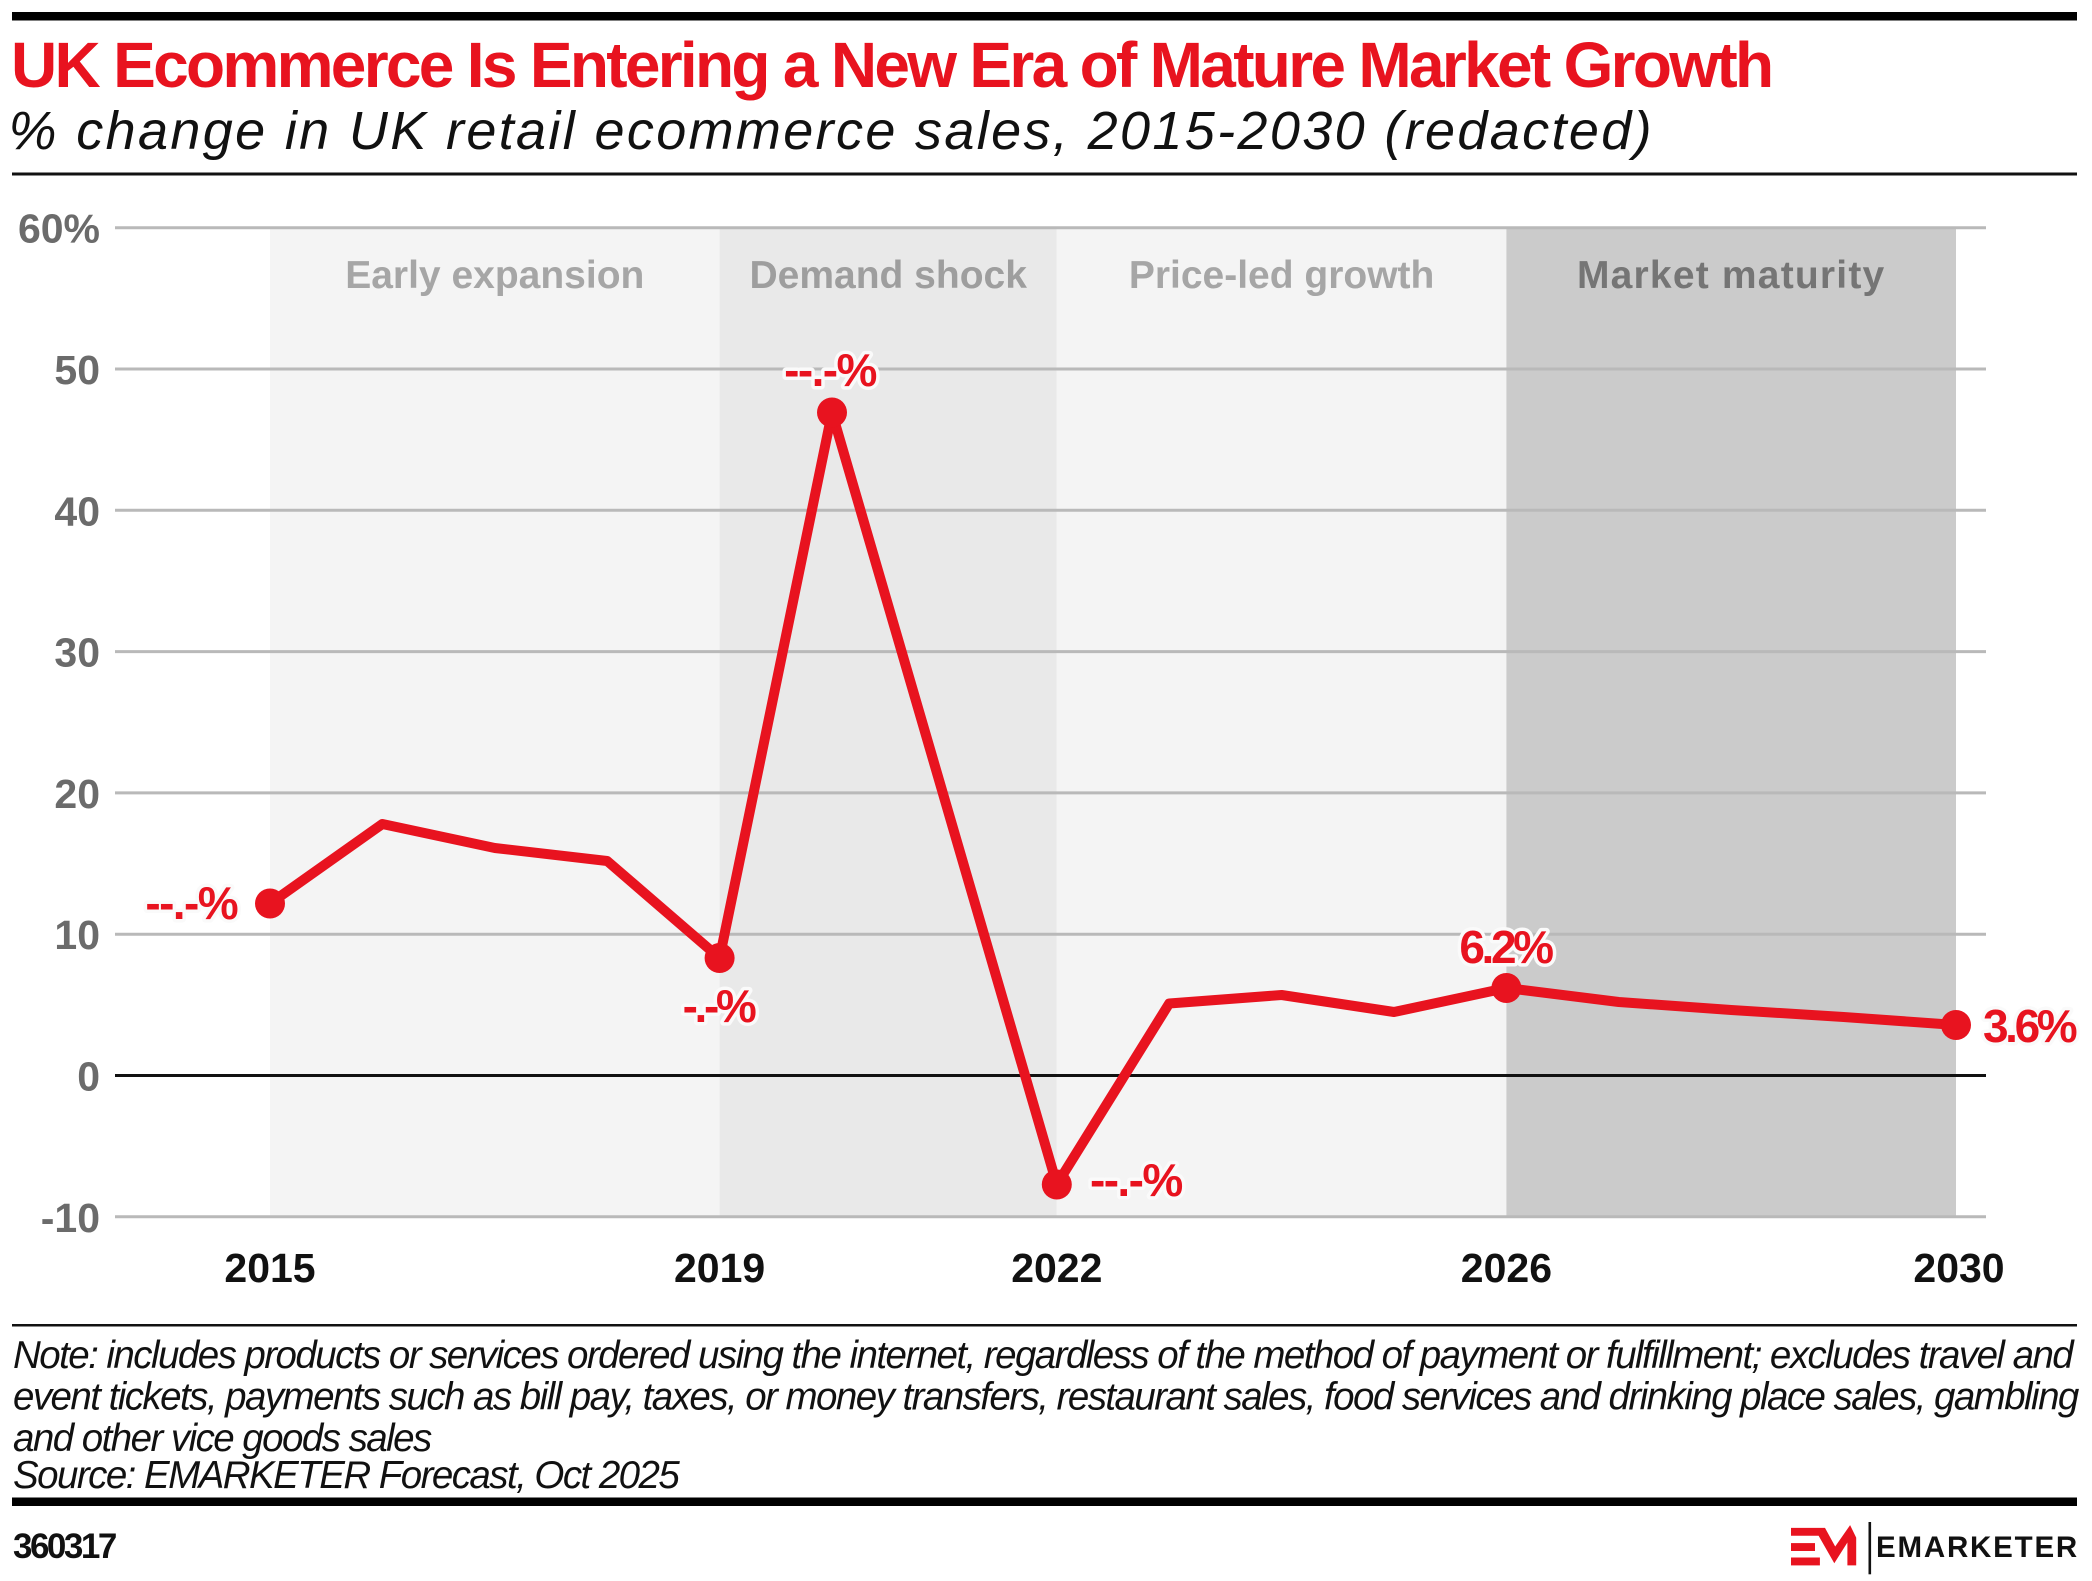 The height and width of the screenshot is (1581, 2092). What do you see at coordinates (70, 1218) in the screenshot?
I see `svg-text: -10` at bounding box center [70, 1218].